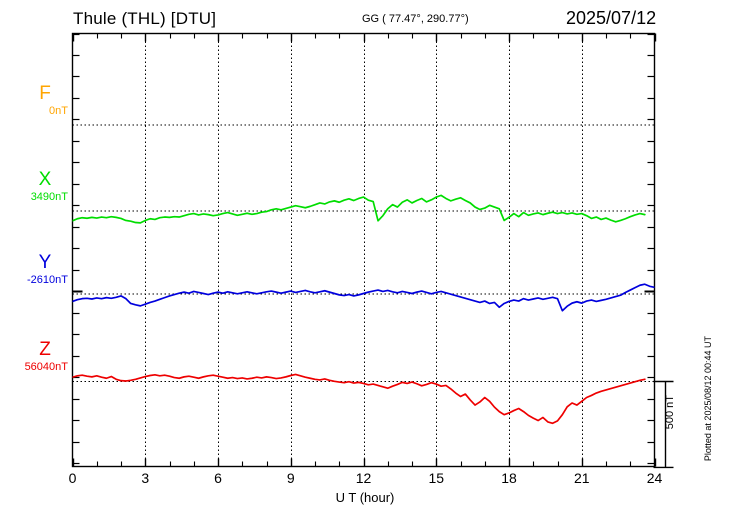  I want to click on x-tick-label: 3, so click(145, 478).